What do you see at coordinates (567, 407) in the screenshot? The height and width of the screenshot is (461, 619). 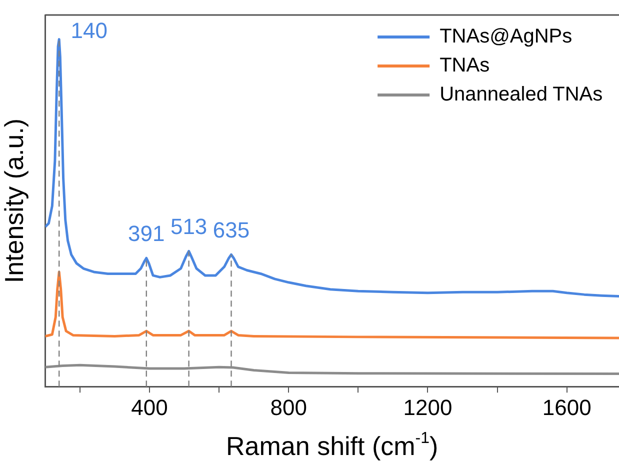 I see `x-tick-label: 1600` at bounding box center [567, 407].